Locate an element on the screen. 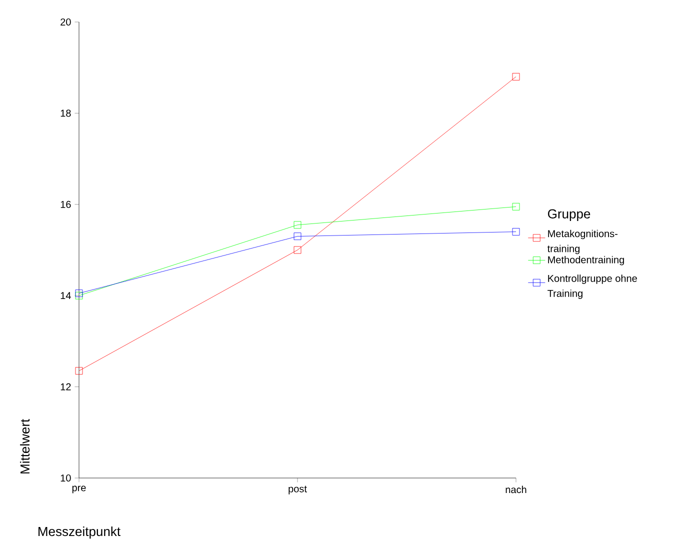  x-tick-label: nach is located at coordinates (516, 490).